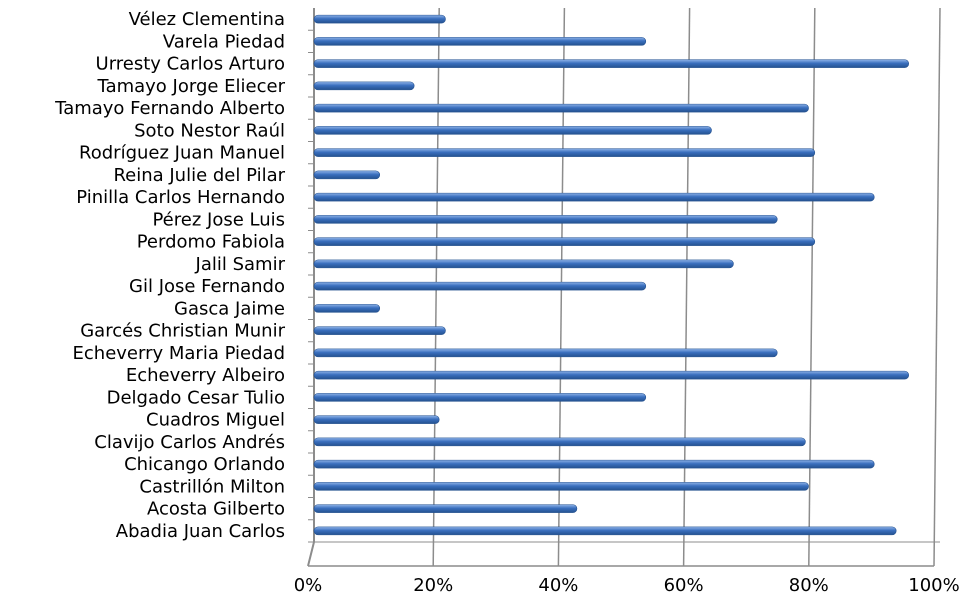 The width and height of the screenshot is (971, 600). I want to click on category-label: Abadia Juan Carlos, so click(200, 531).